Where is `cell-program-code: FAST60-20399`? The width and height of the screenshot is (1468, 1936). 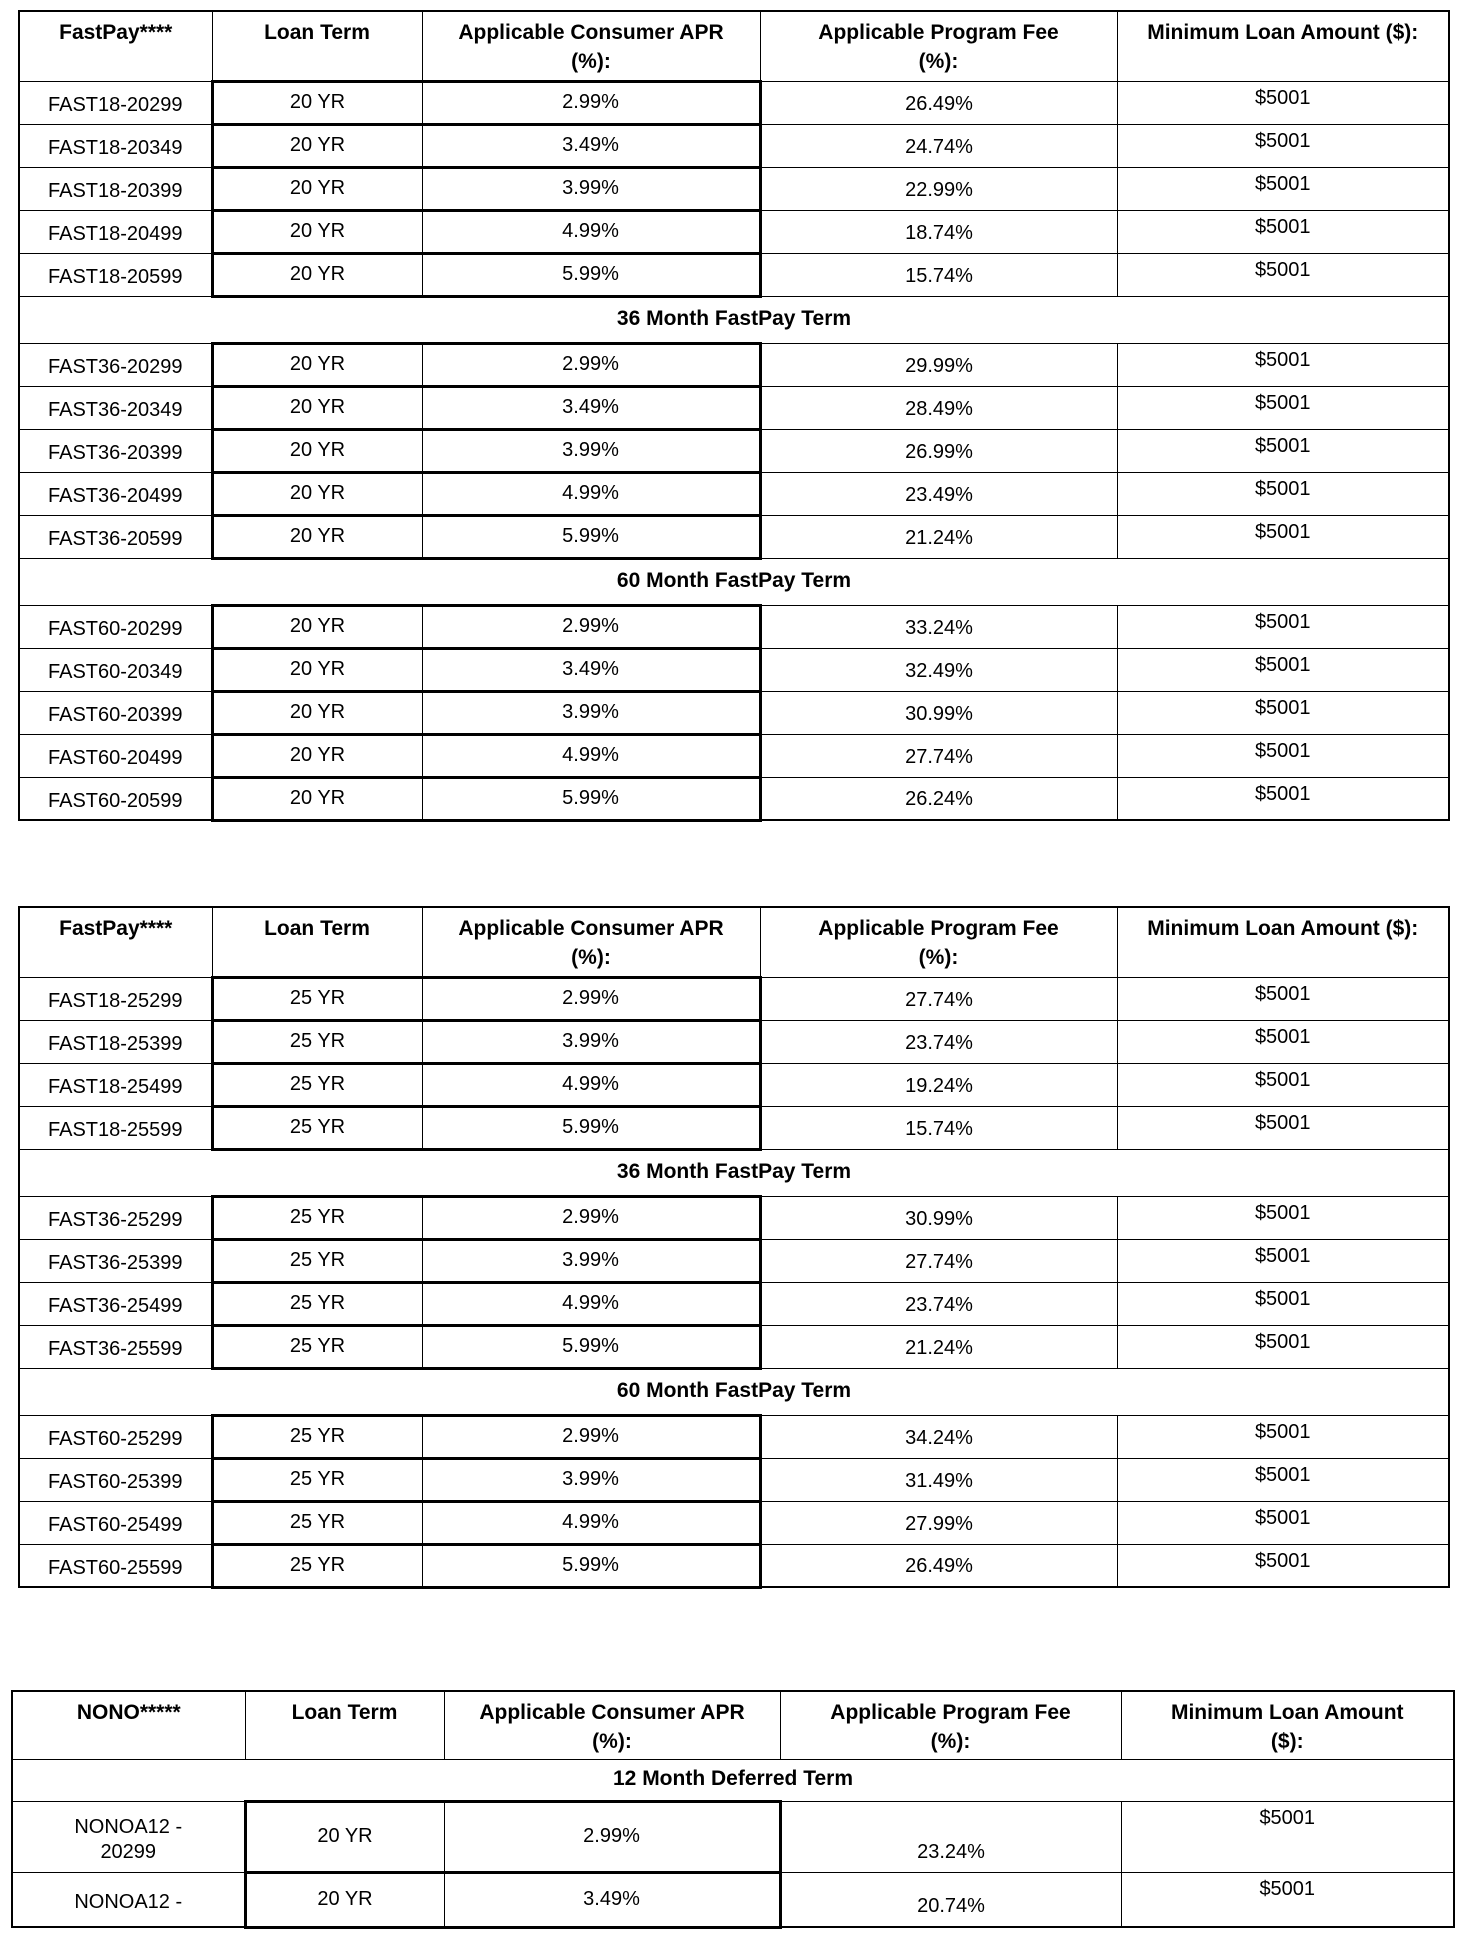 cell-program-code: FAST60-20399 is located at coordinates (115, 712).